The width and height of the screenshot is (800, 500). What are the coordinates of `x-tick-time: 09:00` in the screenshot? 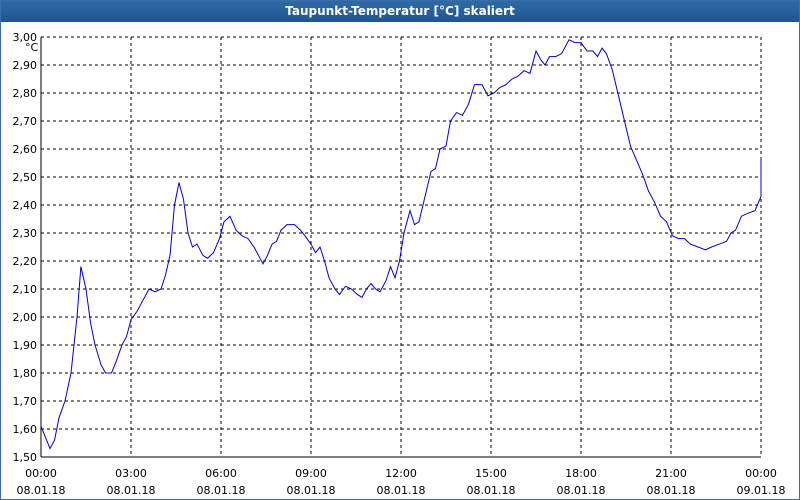 It's located at (311, 473).